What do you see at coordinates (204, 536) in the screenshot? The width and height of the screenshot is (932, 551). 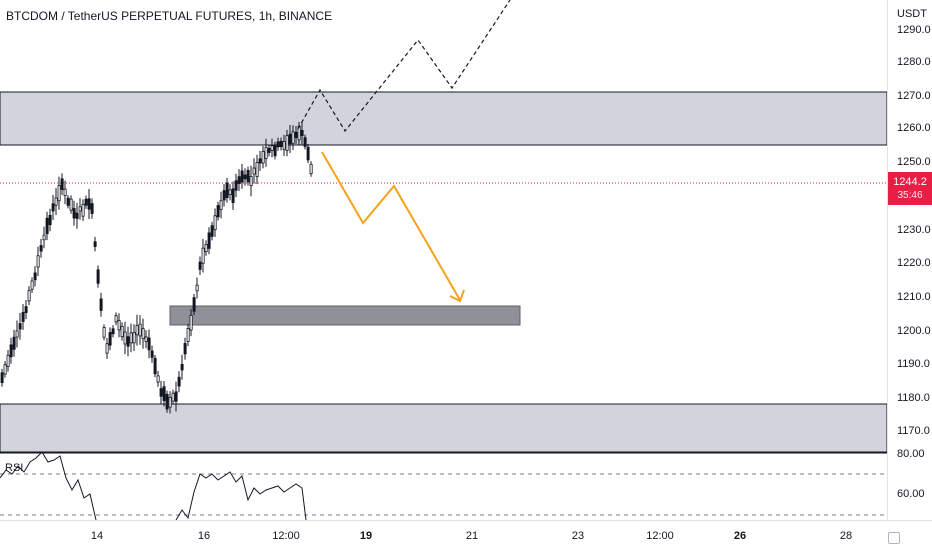 I see `time-tick: 16` at bounding box center [204, 536].